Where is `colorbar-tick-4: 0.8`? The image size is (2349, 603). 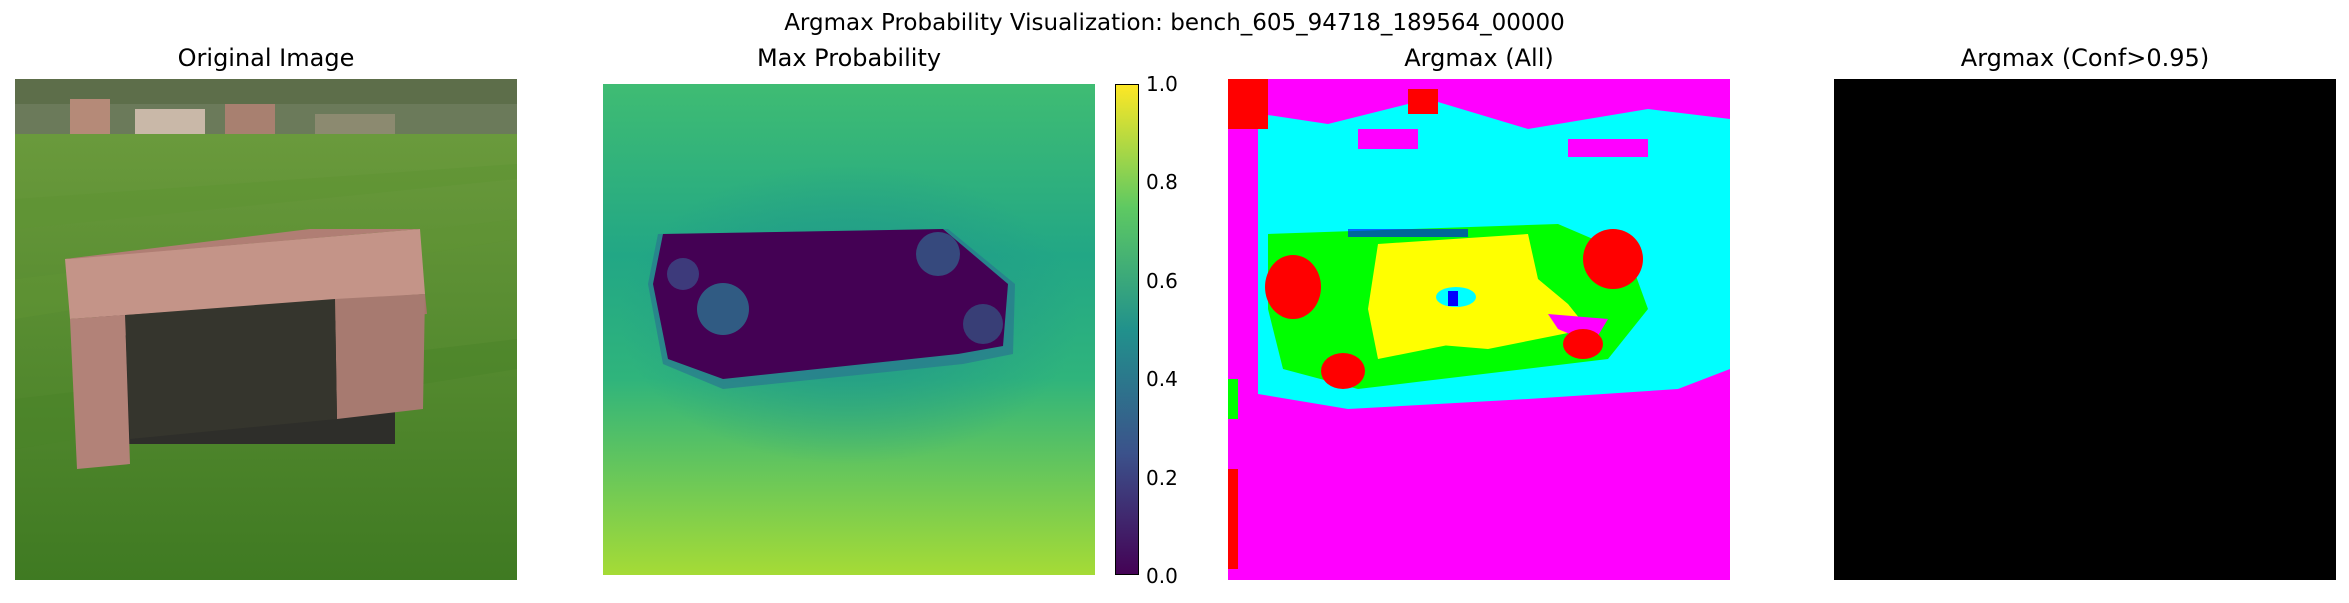
colorbar-tick-4: 0.8 is located at coordinates (1162, 182).